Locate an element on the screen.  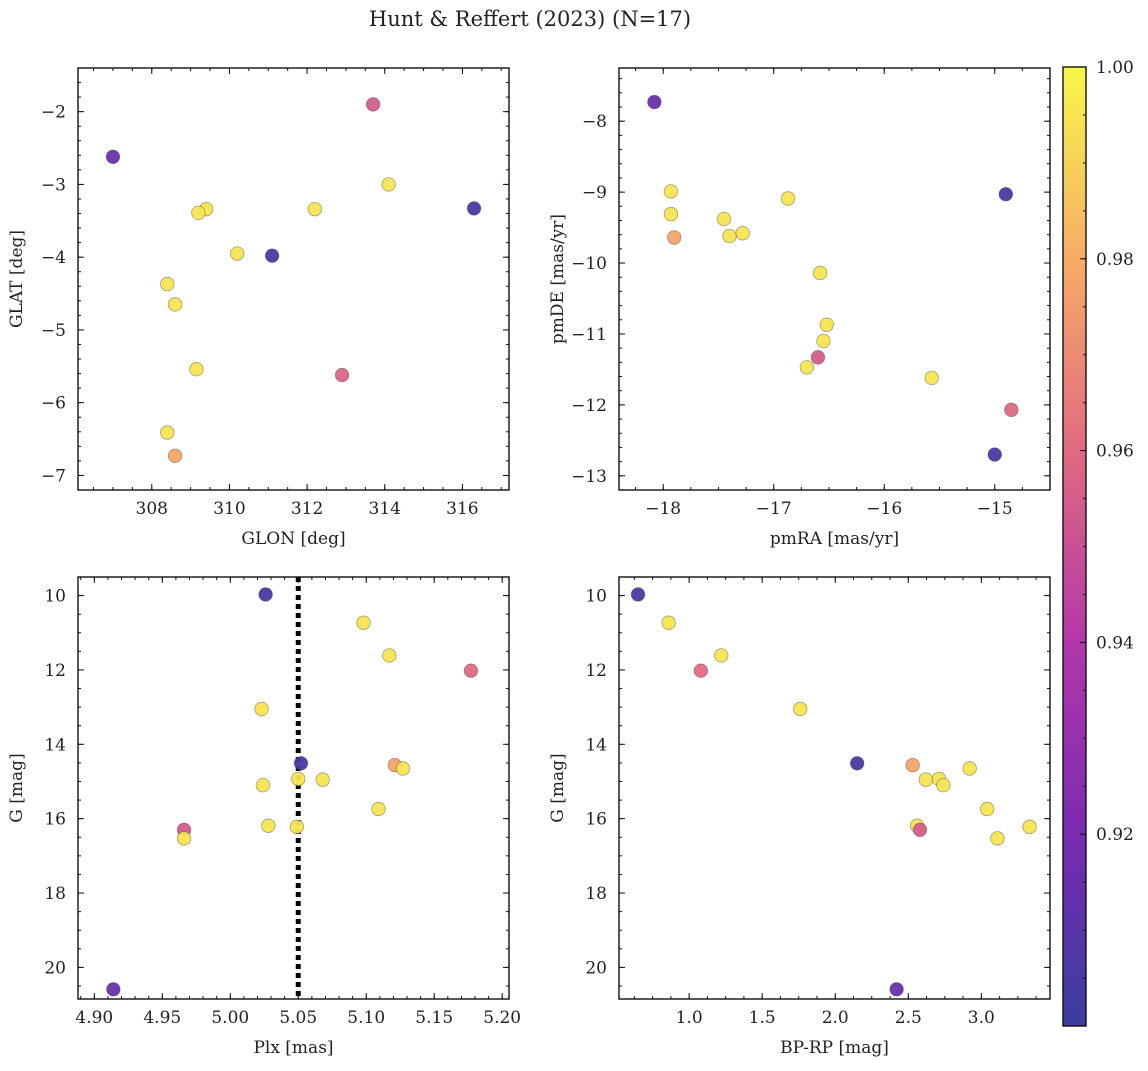
y-tick-label: 12 is located at coordinates (596, 671).